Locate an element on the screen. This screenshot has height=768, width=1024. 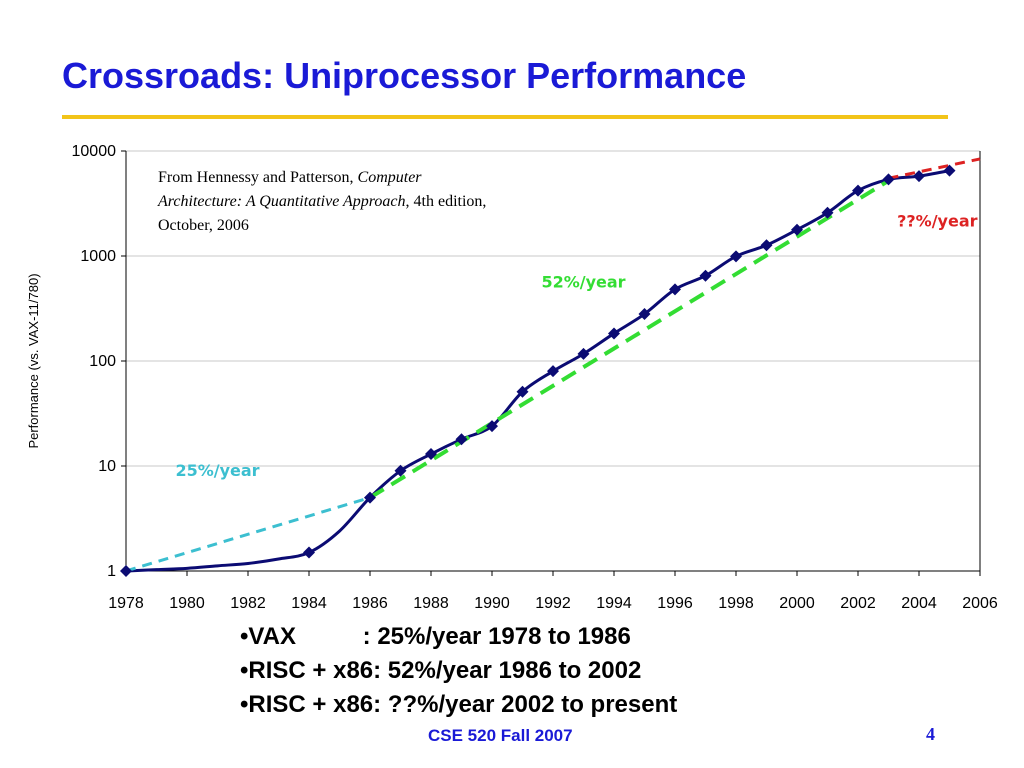
slide-title: Crossroads: Uniprocessor Performance is located at coordinates (404, 75).